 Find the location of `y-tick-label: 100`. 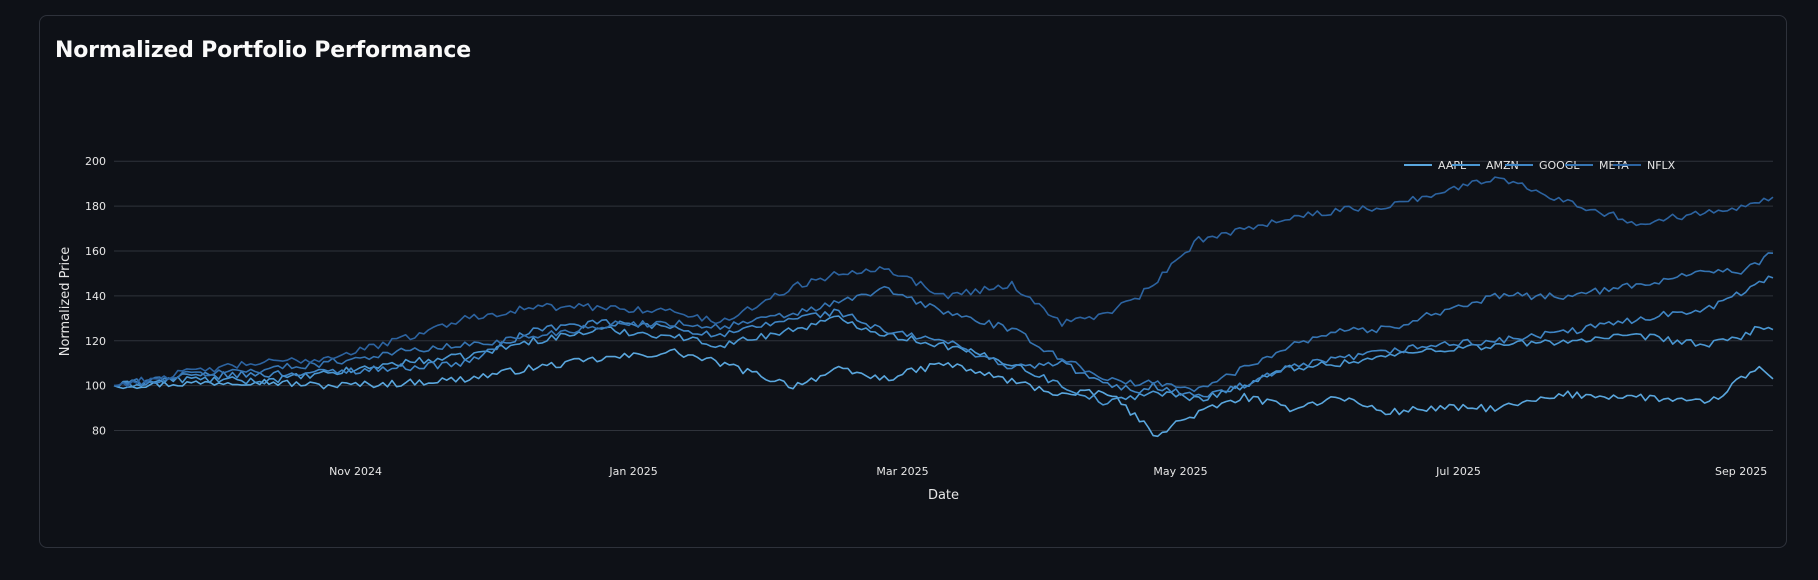

y-tick-label: 100 is located at coordinates (95, 386).